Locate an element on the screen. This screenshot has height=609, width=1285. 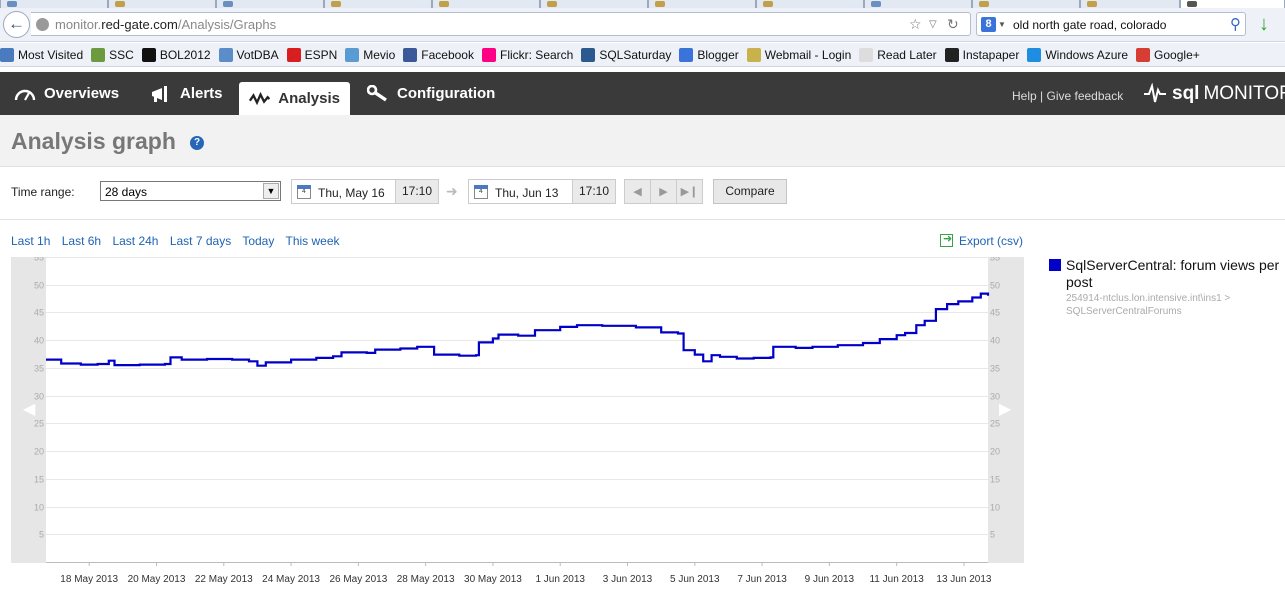
x-tick-label: 9 Jun 2013 is located at coordinates (830, 579).